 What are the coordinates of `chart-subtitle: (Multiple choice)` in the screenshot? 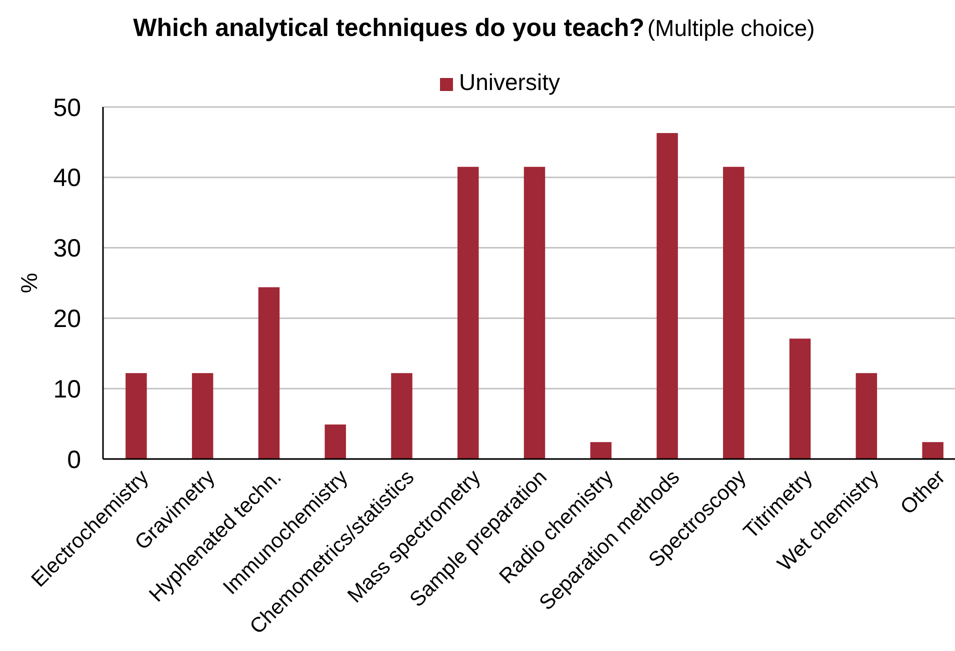 It's located at (731, 28).